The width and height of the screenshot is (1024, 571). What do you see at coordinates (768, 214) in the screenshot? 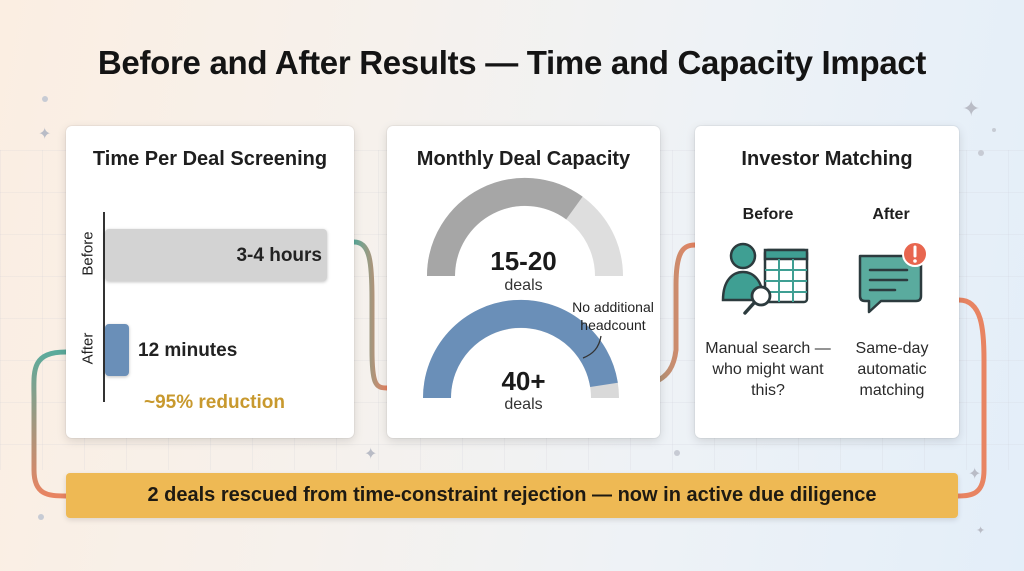
I see `before-heading: Before` at bounding box center [768, 214].